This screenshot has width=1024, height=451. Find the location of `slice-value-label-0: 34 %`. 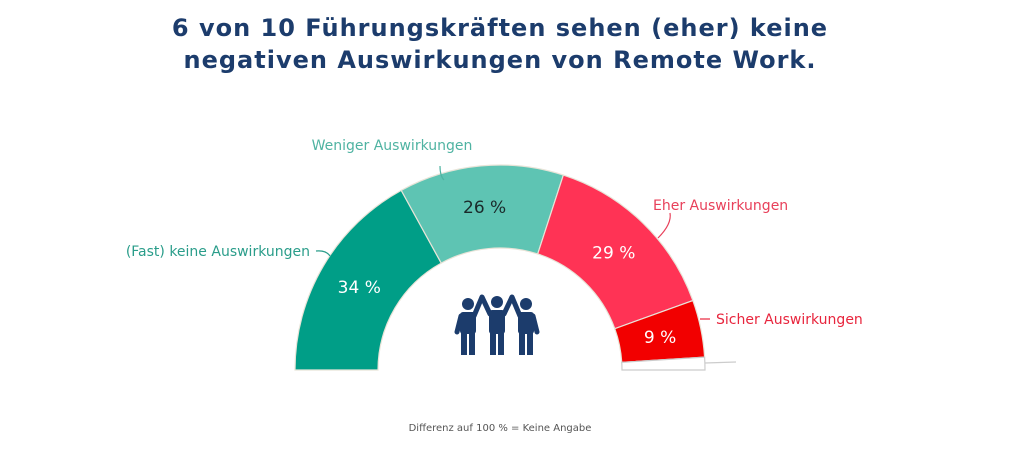

slice-value-label-0: 34 % is located at coordinates (359, 288).